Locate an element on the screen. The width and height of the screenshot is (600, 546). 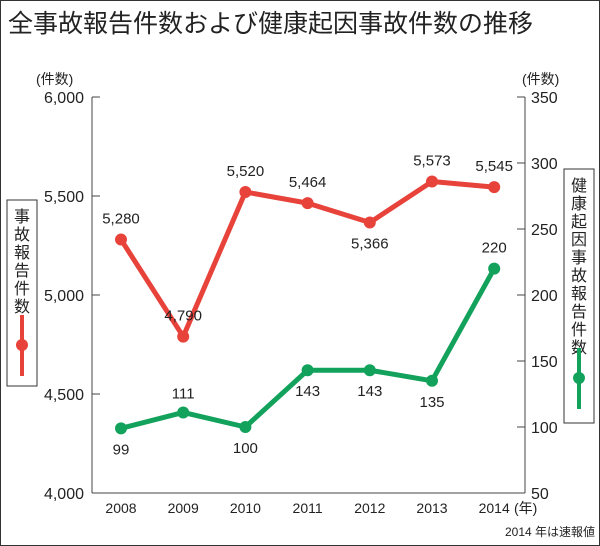
footnote: 2014 年は速報値 is located at coordinates (550, 531).